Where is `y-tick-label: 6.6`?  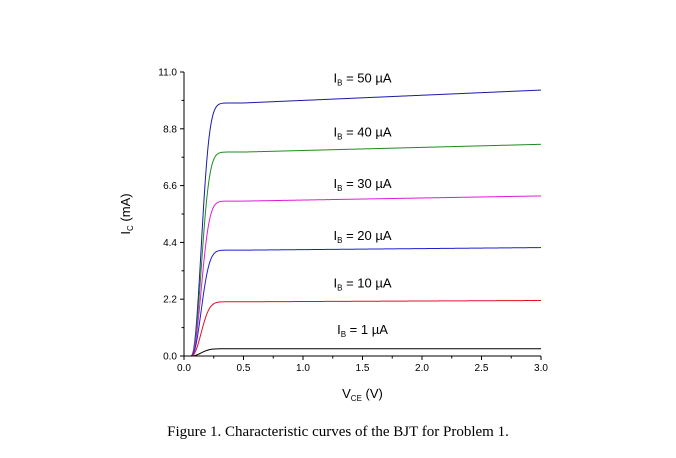
y-tick-label: 6.6 is located at coordinates (170, 186).